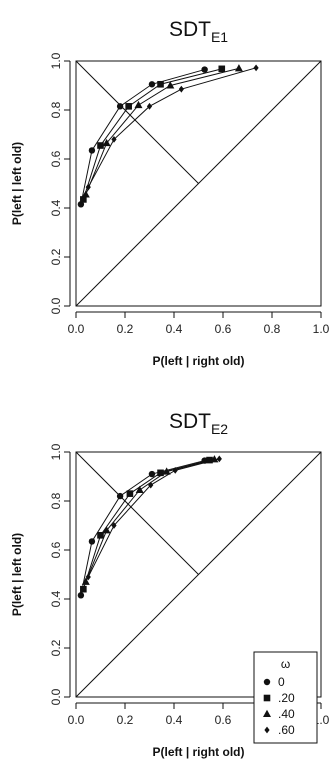 The image size is (333, 767). Describe the element at coordinates (286, 714) in the screenshot. I see `legend-entry: .40` at that location.